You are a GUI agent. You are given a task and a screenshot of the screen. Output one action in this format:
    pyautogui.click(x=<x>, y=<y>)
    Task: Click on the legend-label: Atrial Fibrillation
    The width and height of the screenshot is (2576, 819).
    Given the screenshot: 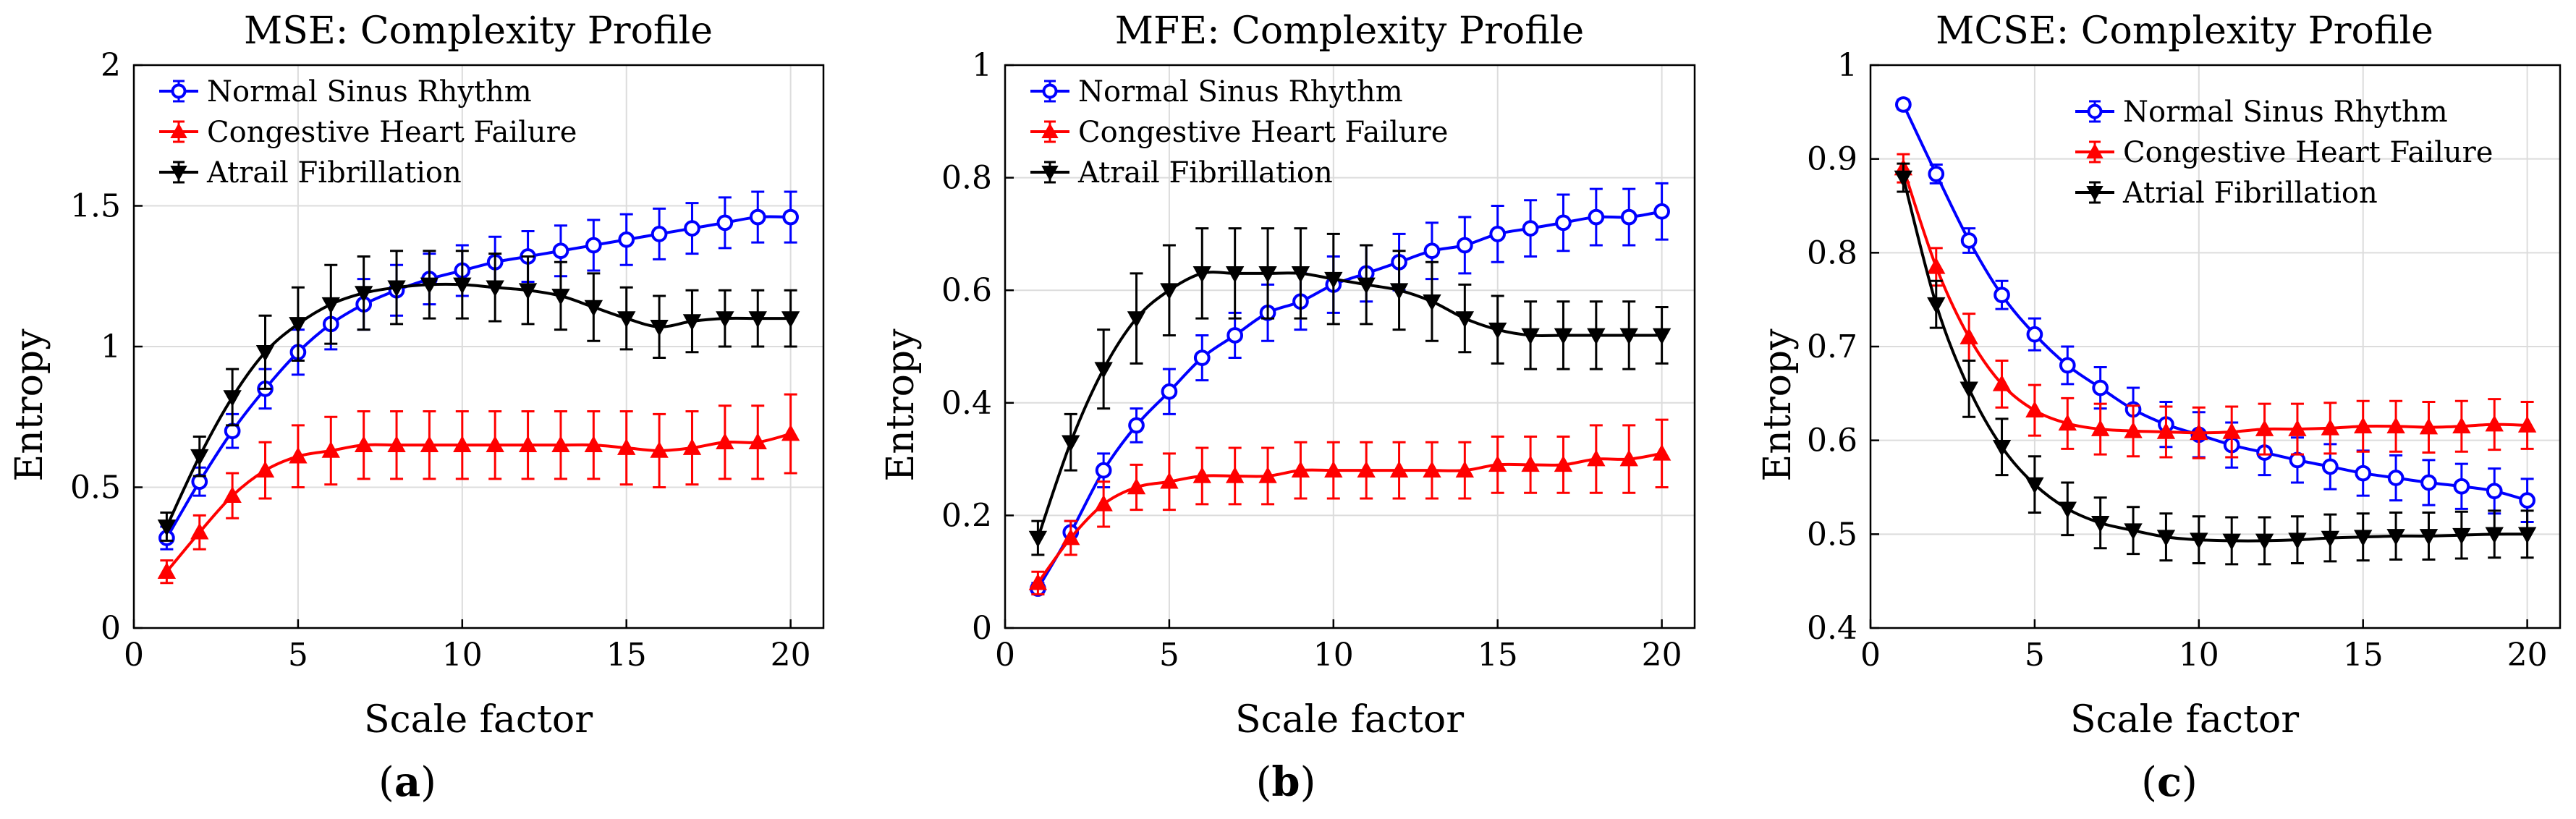 What is the action you would take?
    pyautogui.click(x=2250, y=193)
    